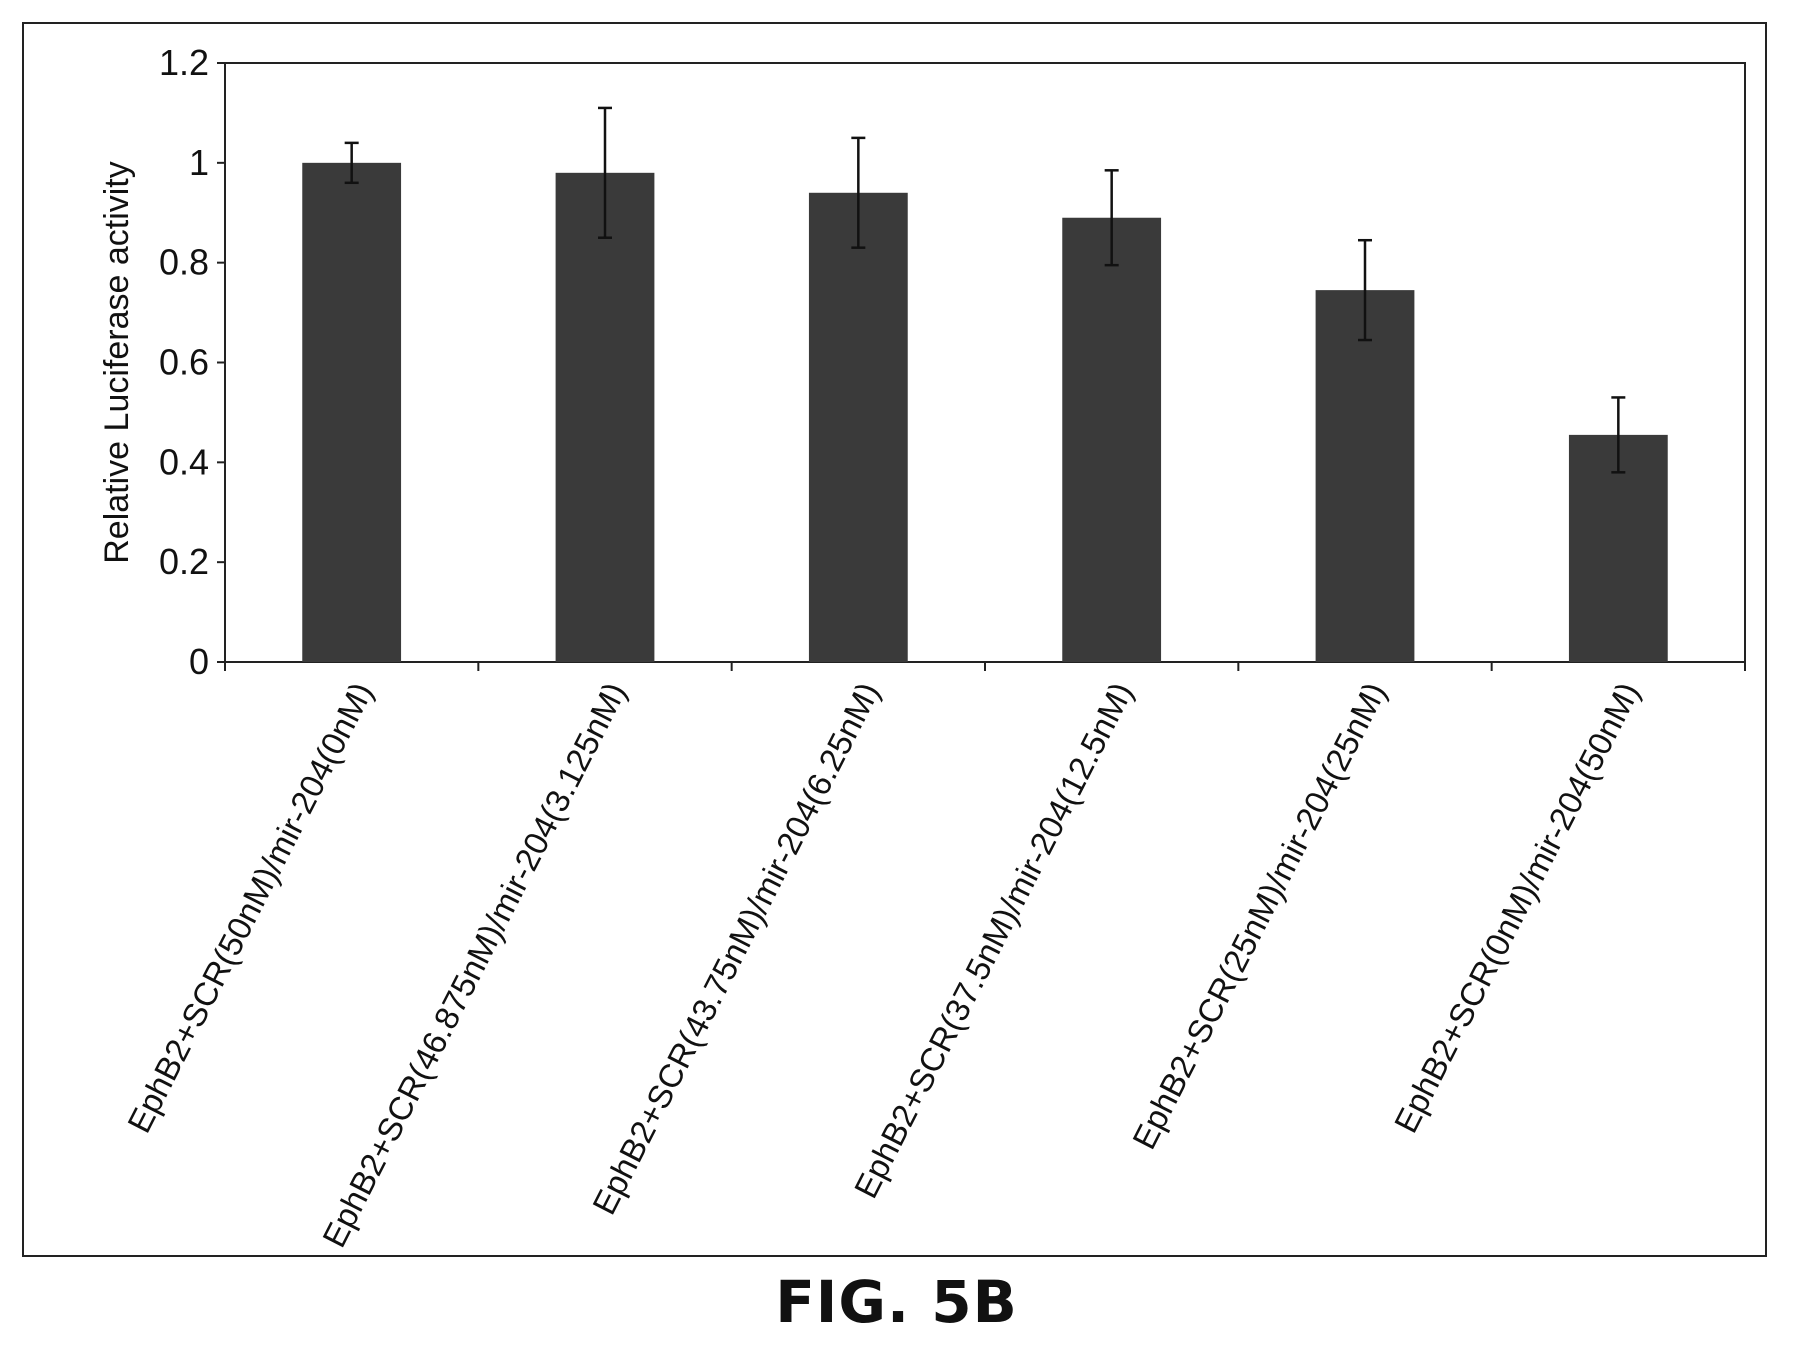  What do you see at coordinates (736, 948) in the screenshot?
I see `x-category-label: EphB2+SCR(43.75nM)/mir-204(6.25nM)` at bounding box center [736, 948].